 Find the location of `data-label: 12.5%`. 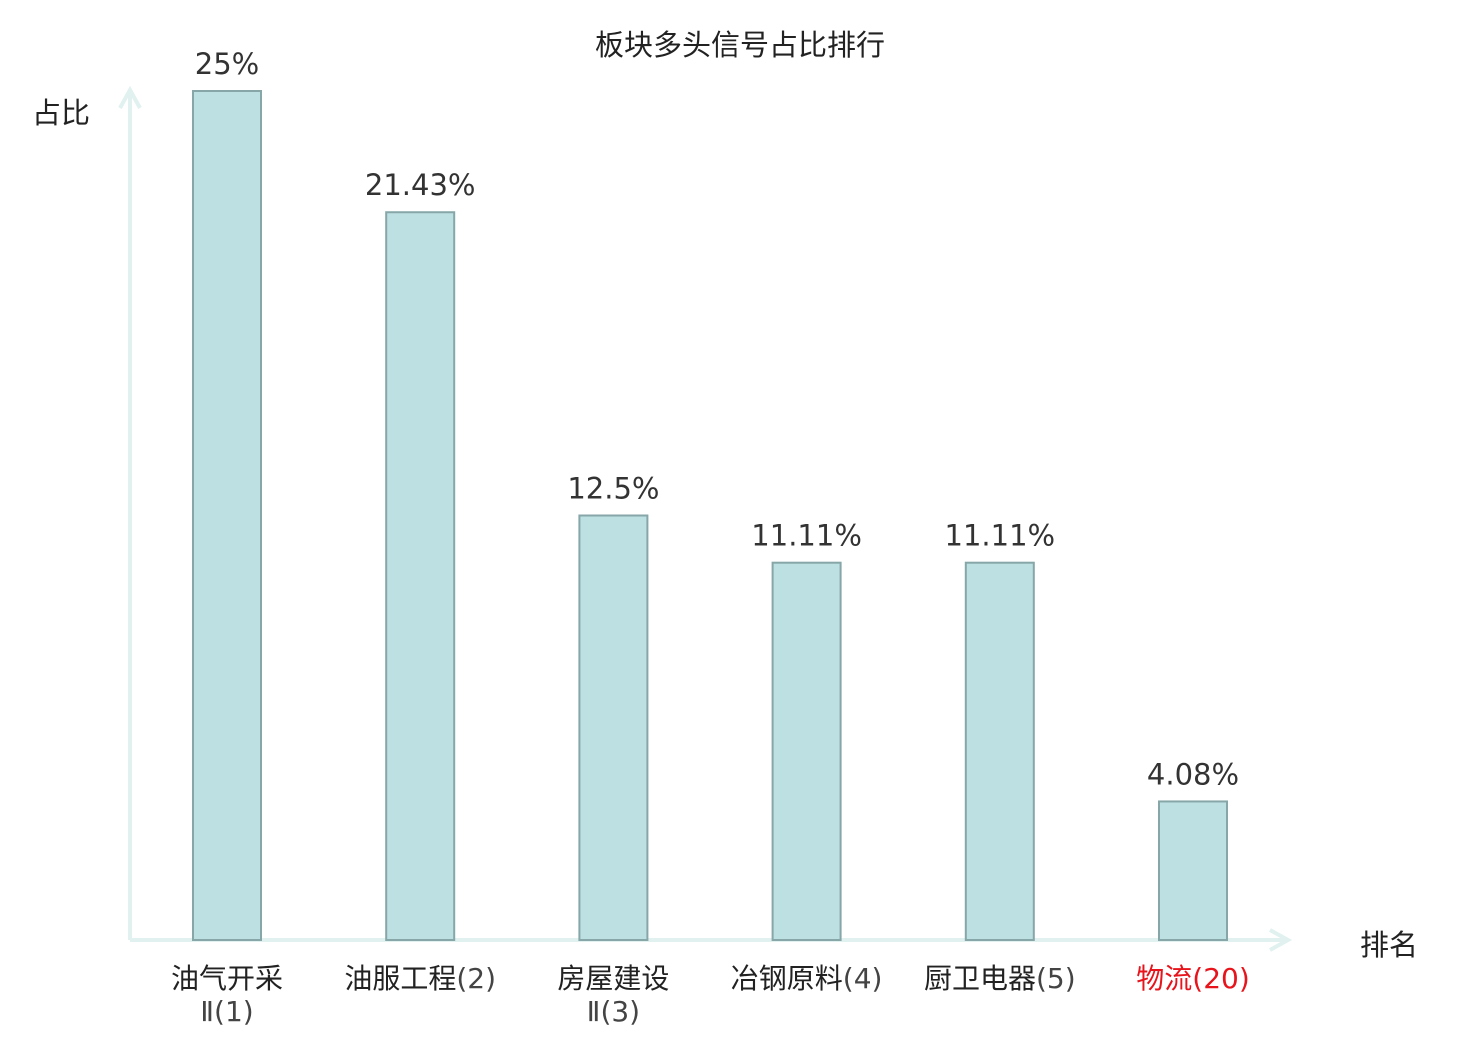

data-label: 12.5% is located at coordinates (613, 489).